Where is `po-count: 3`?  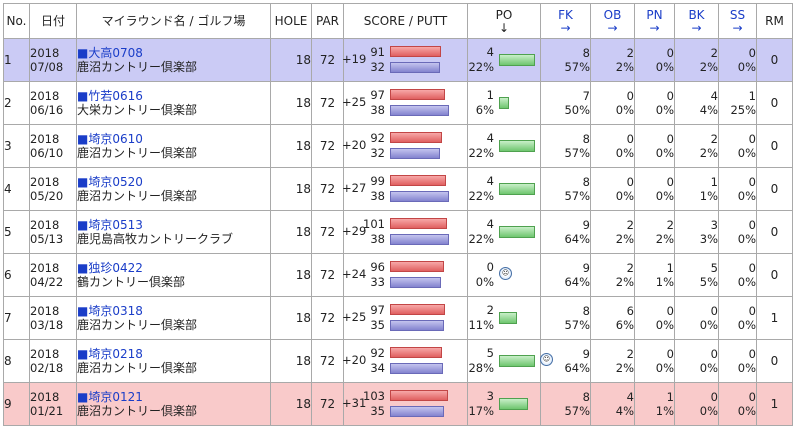 po-count: 3 is located at coordinates (490, 396).